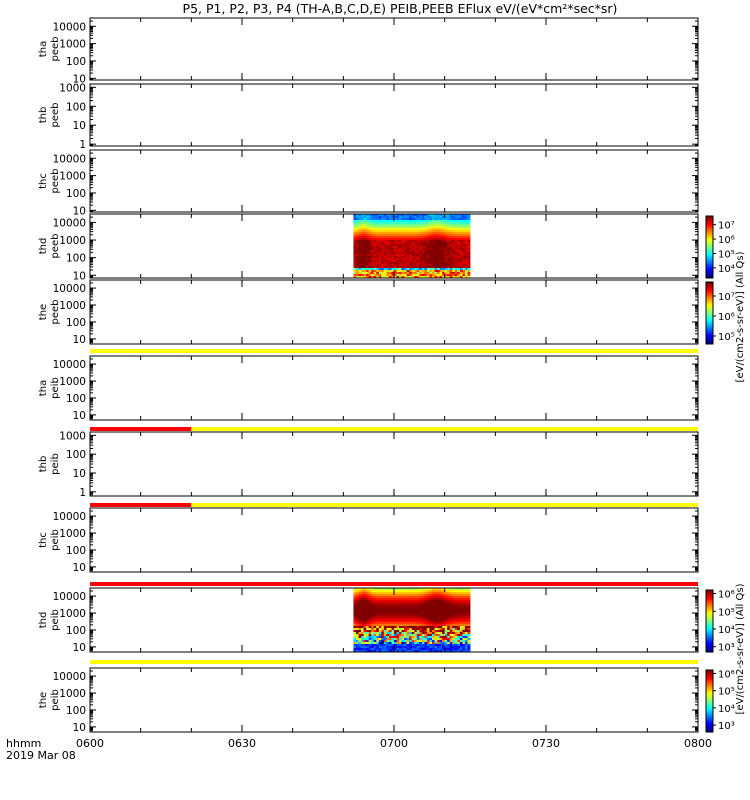  I want to click on panel-label-probe: thd, so click(43, 620).